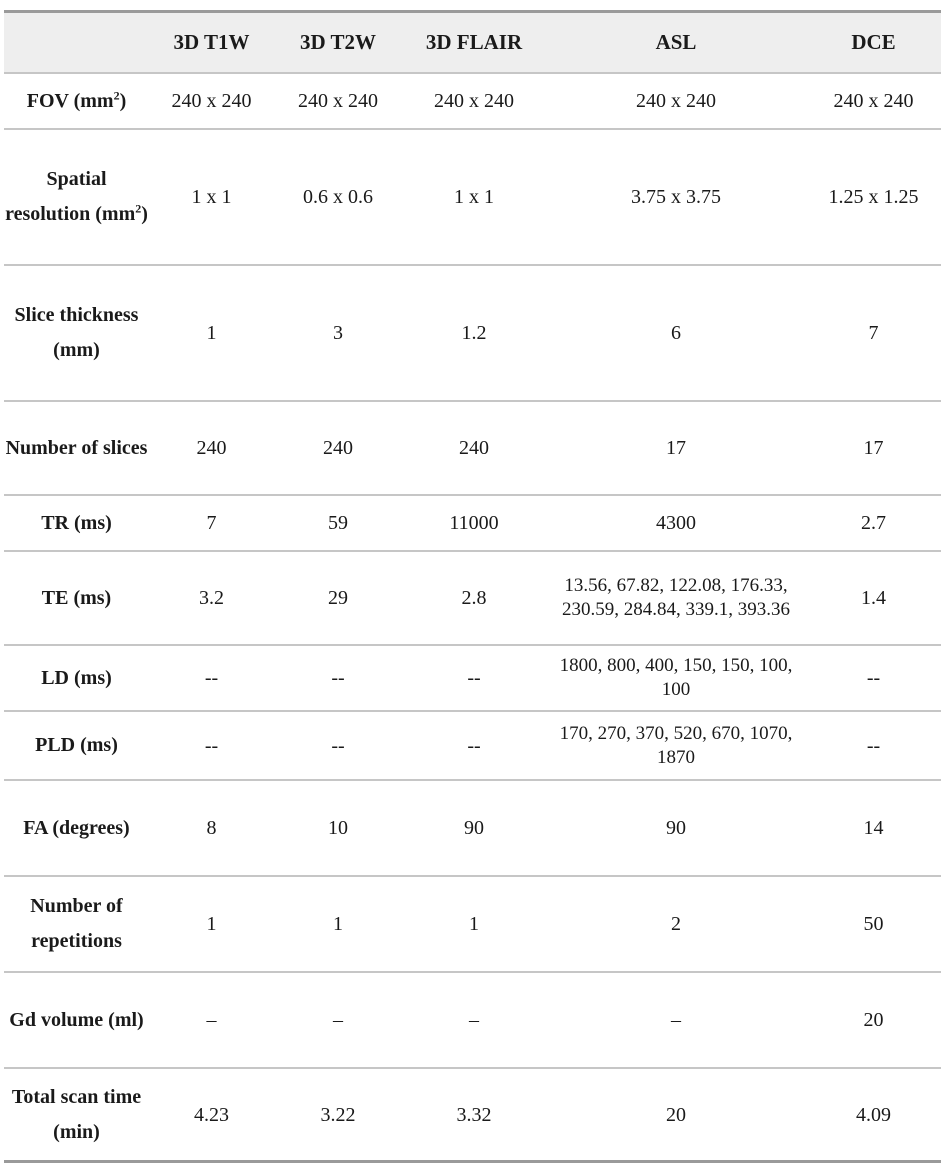 The image size is (941, 1163). What do you see at coordinates (472, 11) in the screenshot?
I see `table-top-rule` at bounding box center [472, 11].